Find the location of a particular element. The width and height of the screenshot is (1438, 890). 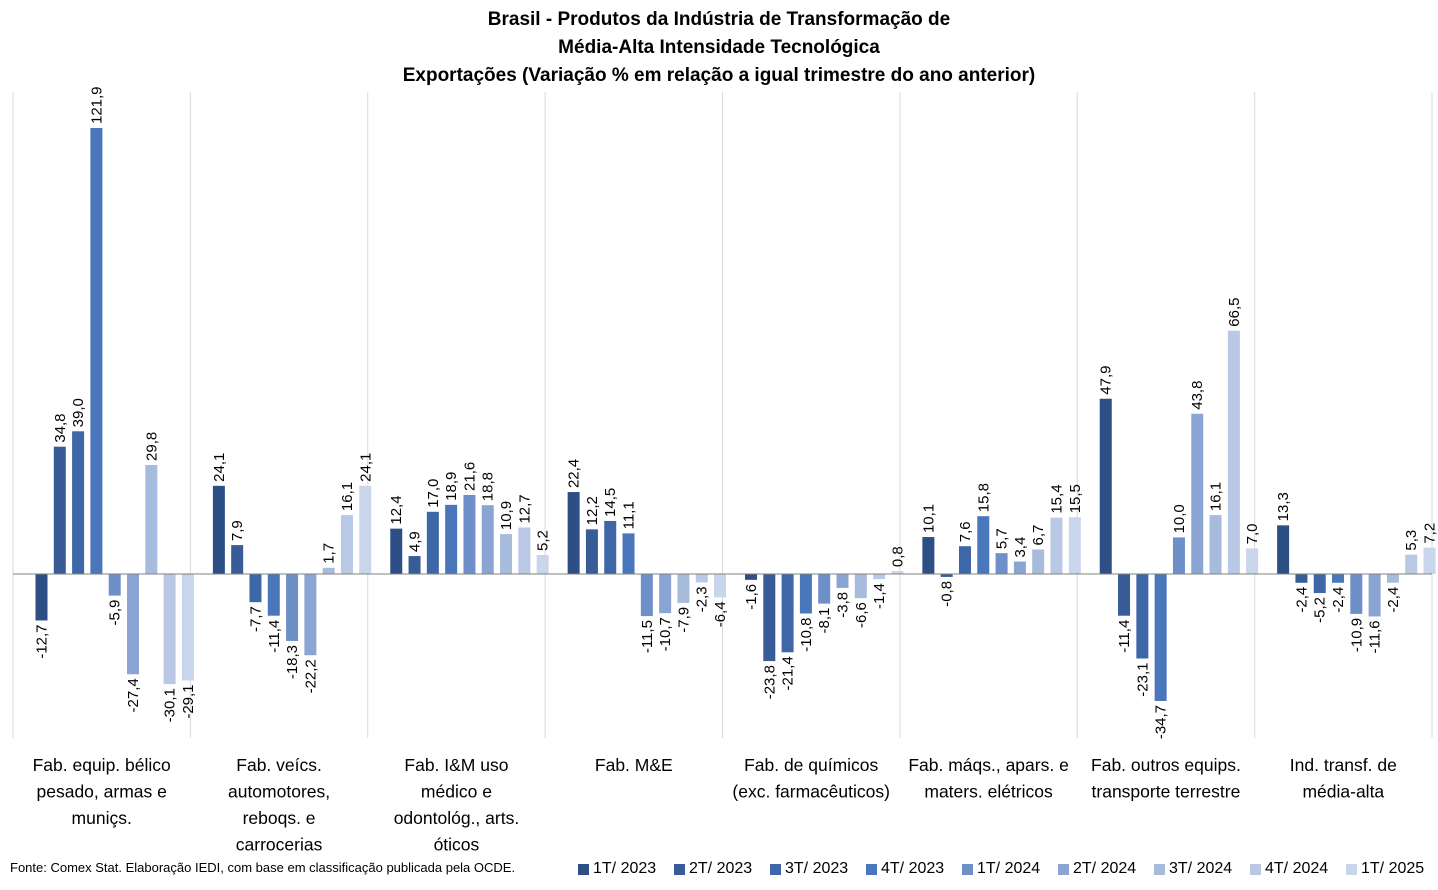

data-label: 10,1 is located at coordinates (928, 518).